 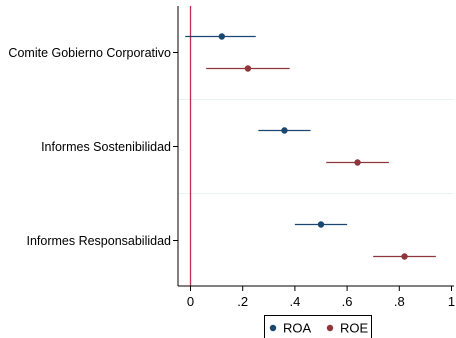 I want to click on legend-marker-roe, so click(x=330, y=328).